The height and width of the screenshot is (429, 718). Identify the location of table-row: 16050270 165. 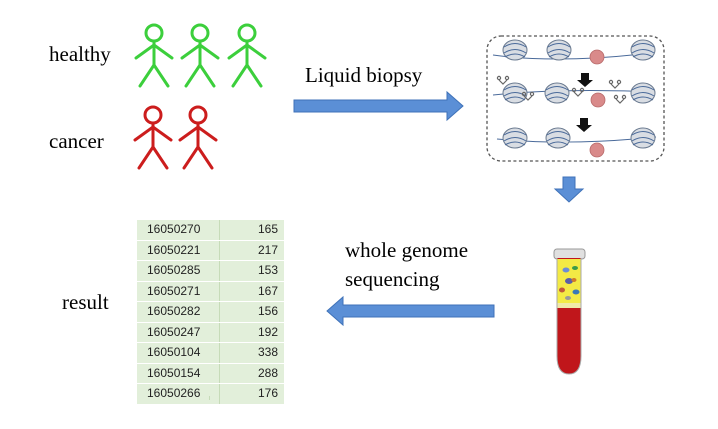
(210, 230).